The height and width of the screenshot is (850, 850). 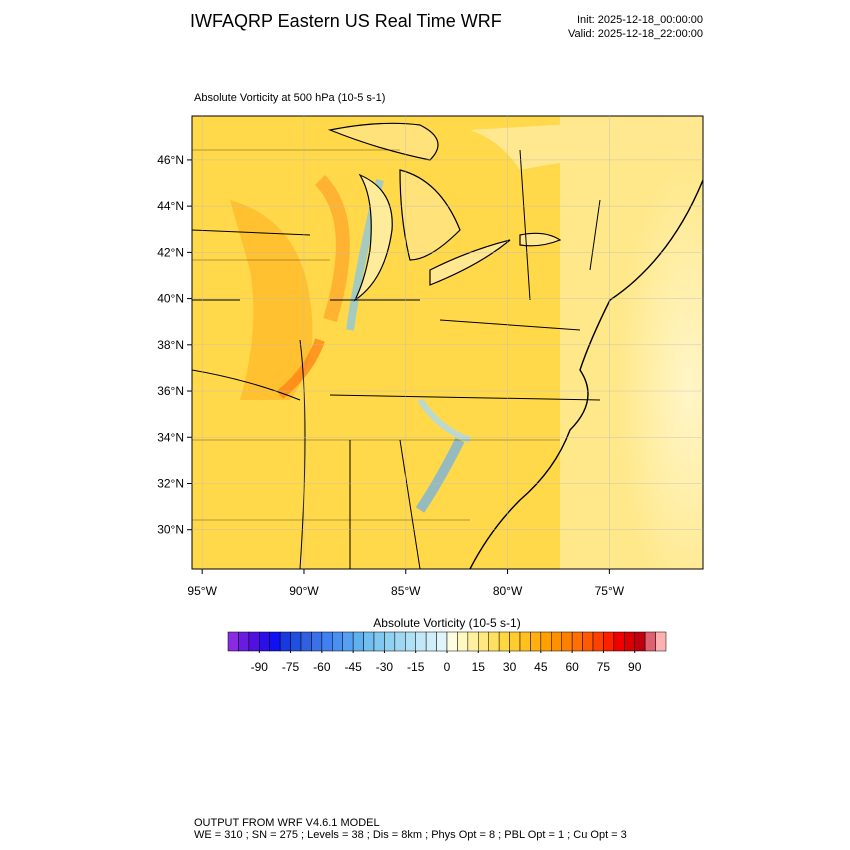 What do you see at coordinates (170, 160) in the screenshot?
I see `y-tick-label: 46°N` at bounding box center [170, 160].